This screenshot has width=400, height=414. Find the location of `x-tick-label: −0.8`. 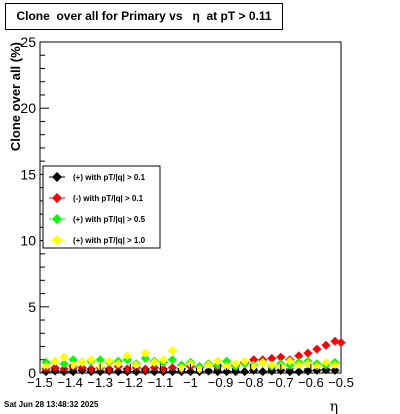

x-tick-label: −0.8 is located at coordinates (251, 382).